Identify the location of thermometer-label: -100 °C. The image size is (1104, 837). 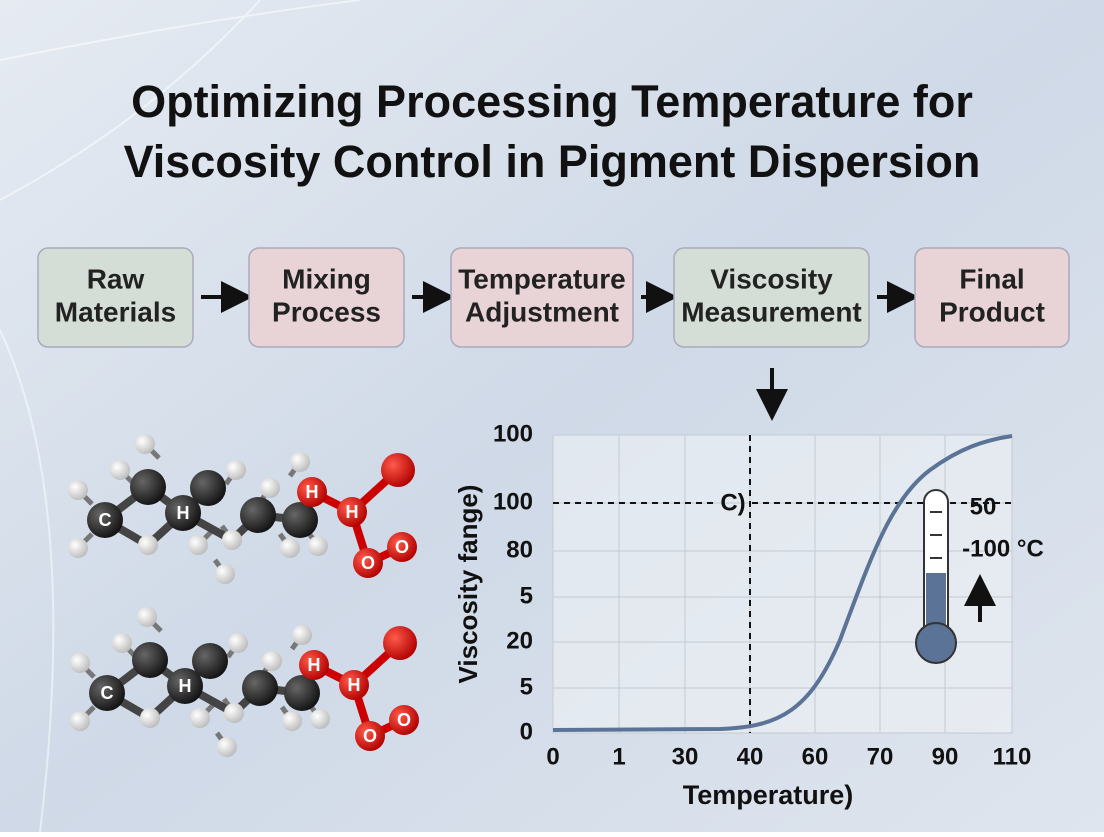
(1003, 548).